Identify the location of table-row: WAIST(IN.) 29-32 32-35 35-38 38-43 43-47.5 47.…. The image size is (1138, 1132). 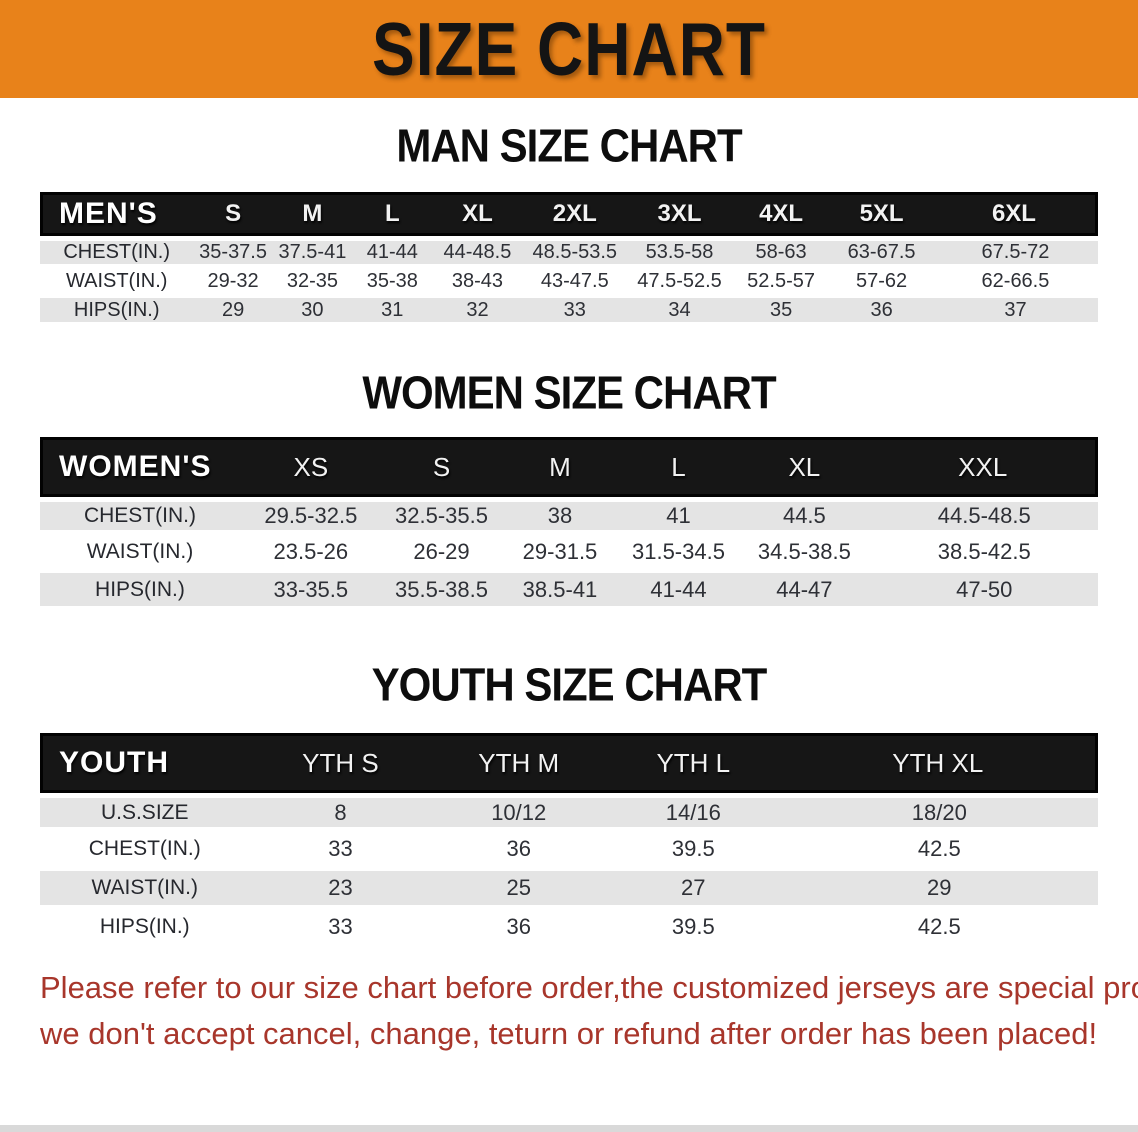
(569, 283).